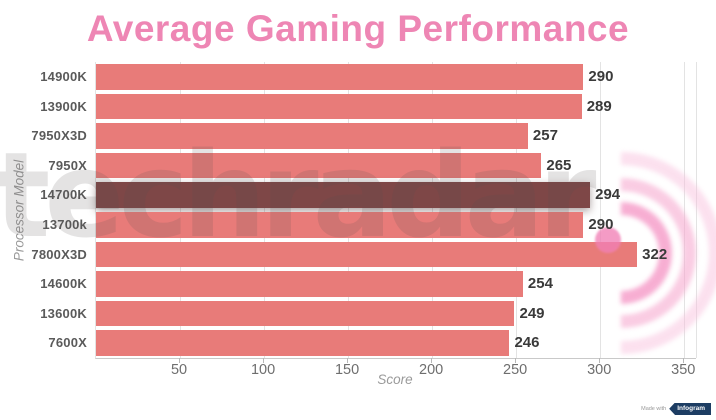  I want to click on badge-made-with-label: Made with, so click(654, 408).